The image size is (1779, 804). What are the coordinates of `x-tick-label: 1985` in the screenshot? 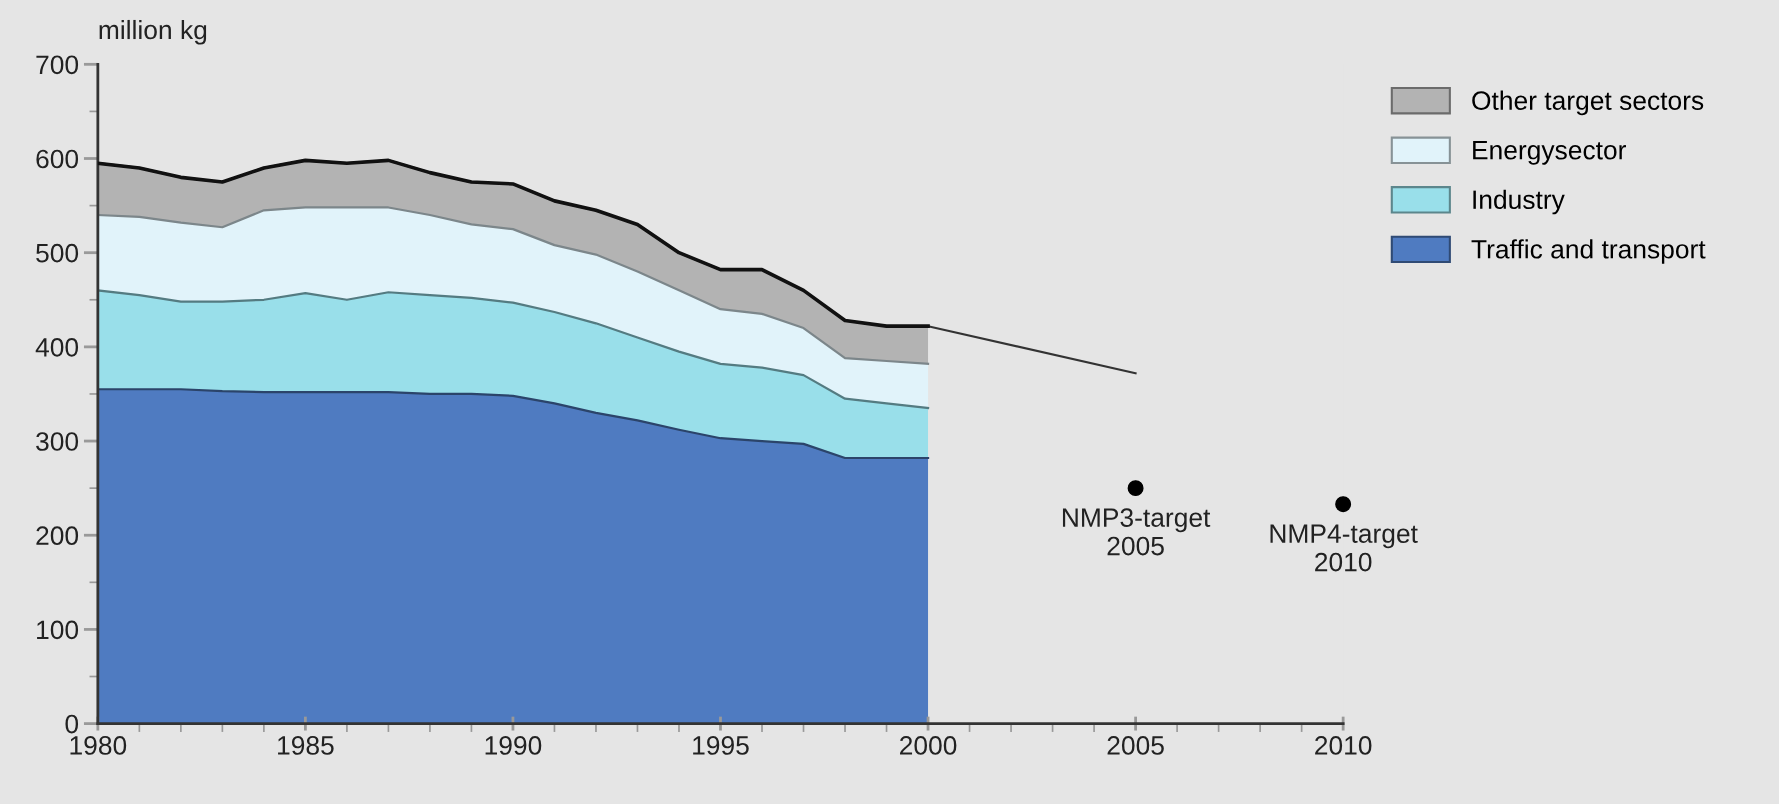 It's located at (306, 745).